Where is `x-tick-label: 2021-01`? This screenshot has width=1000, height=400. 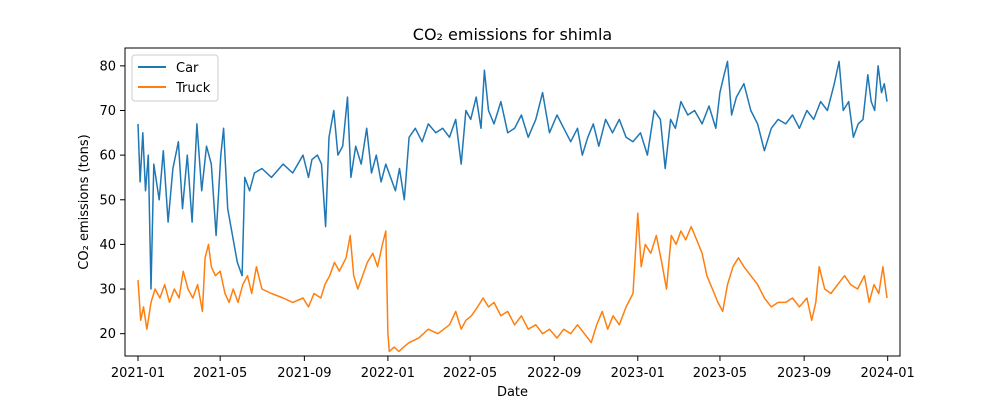 x-tick-label: 2021-01 is located at coordinates (138, 373).